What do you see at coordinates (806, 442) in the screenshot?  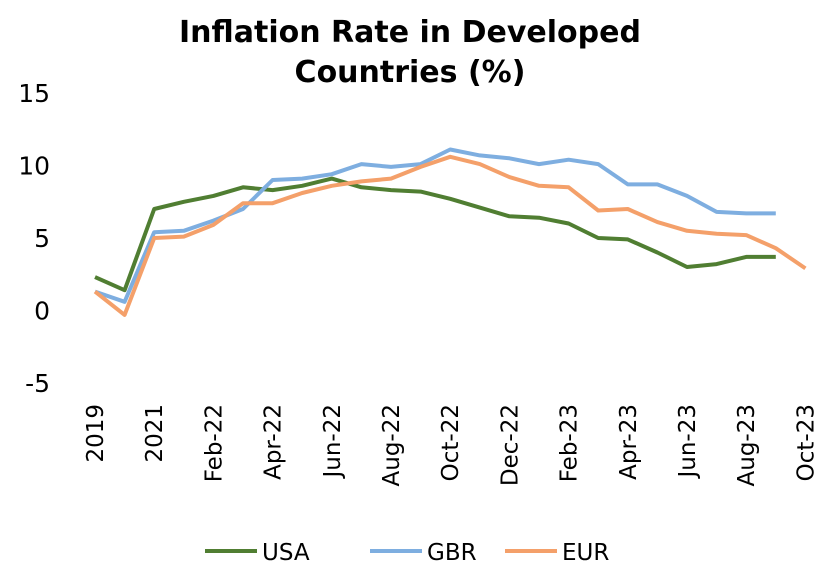 I see `x-tick-label: Oct-23` at bounding box center [806, 442].